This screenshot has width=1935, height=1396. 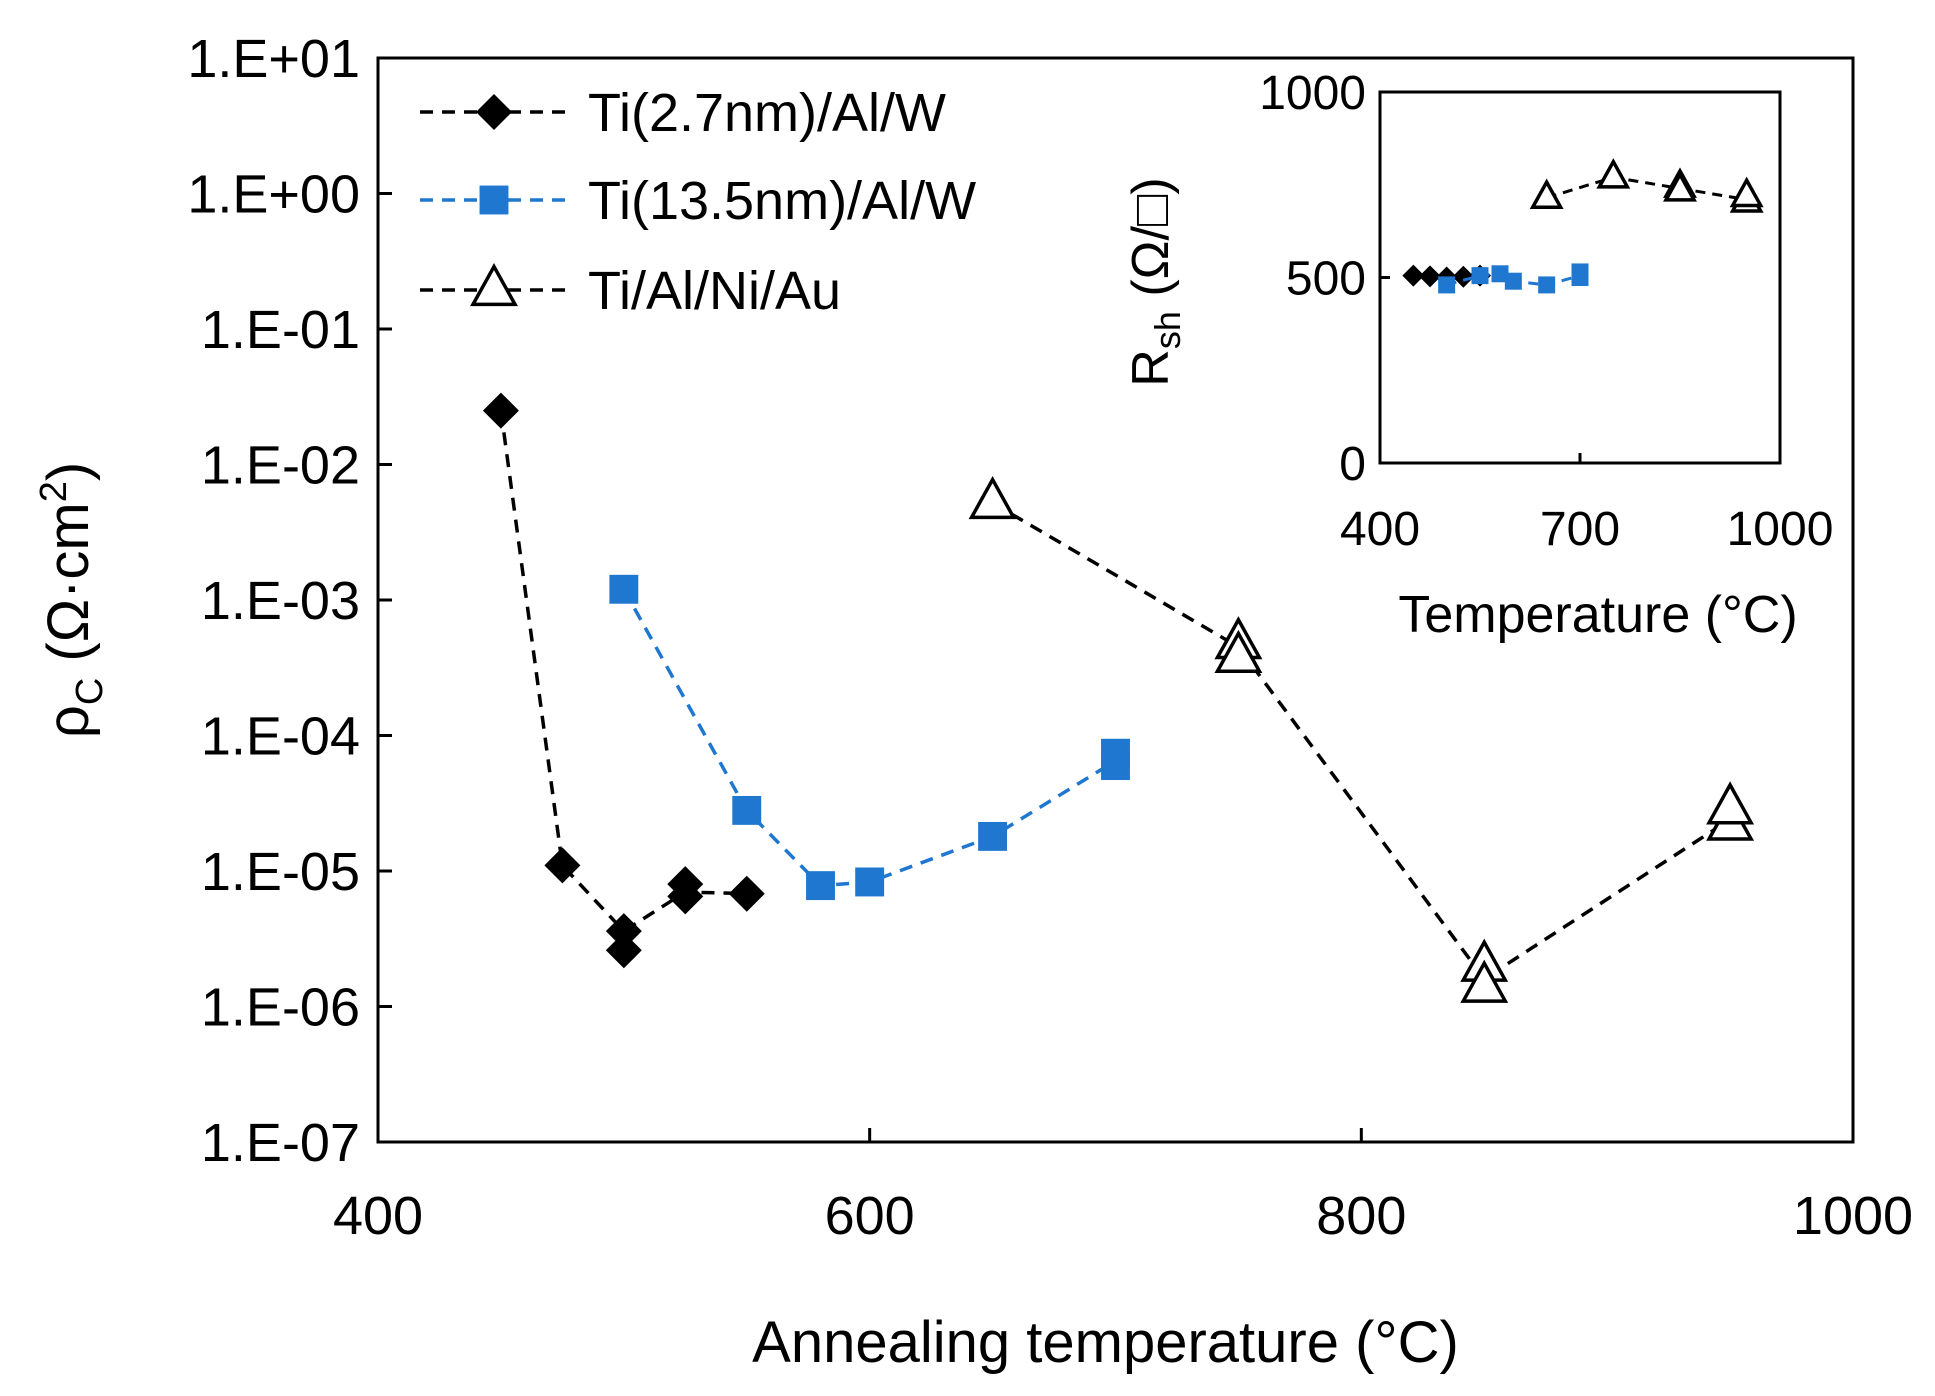 What do you see at coordinates (870, 1216) in the screenshot?
I see `x-tick-label: 600` at bounding box center [870, 1216].